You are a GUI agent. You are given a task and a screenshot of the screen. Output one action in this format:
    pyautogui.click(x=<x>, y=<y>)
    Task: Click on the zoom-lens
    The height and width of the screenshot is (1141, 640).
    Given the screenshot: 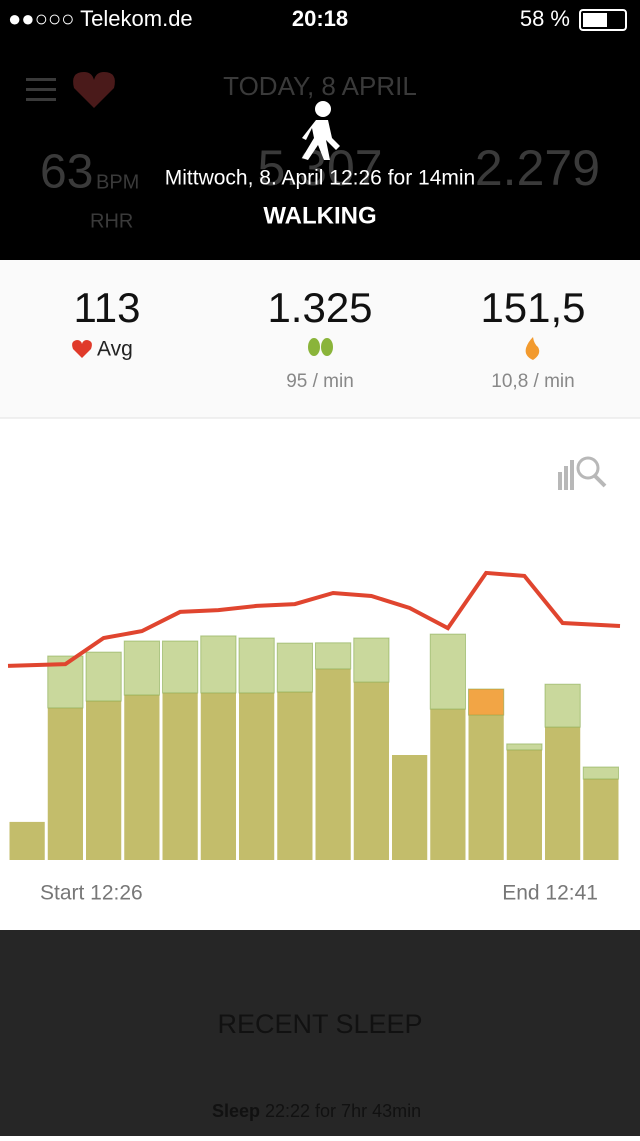 What is the action you would take?
    pyautogui.click(x=588, y=468)
    